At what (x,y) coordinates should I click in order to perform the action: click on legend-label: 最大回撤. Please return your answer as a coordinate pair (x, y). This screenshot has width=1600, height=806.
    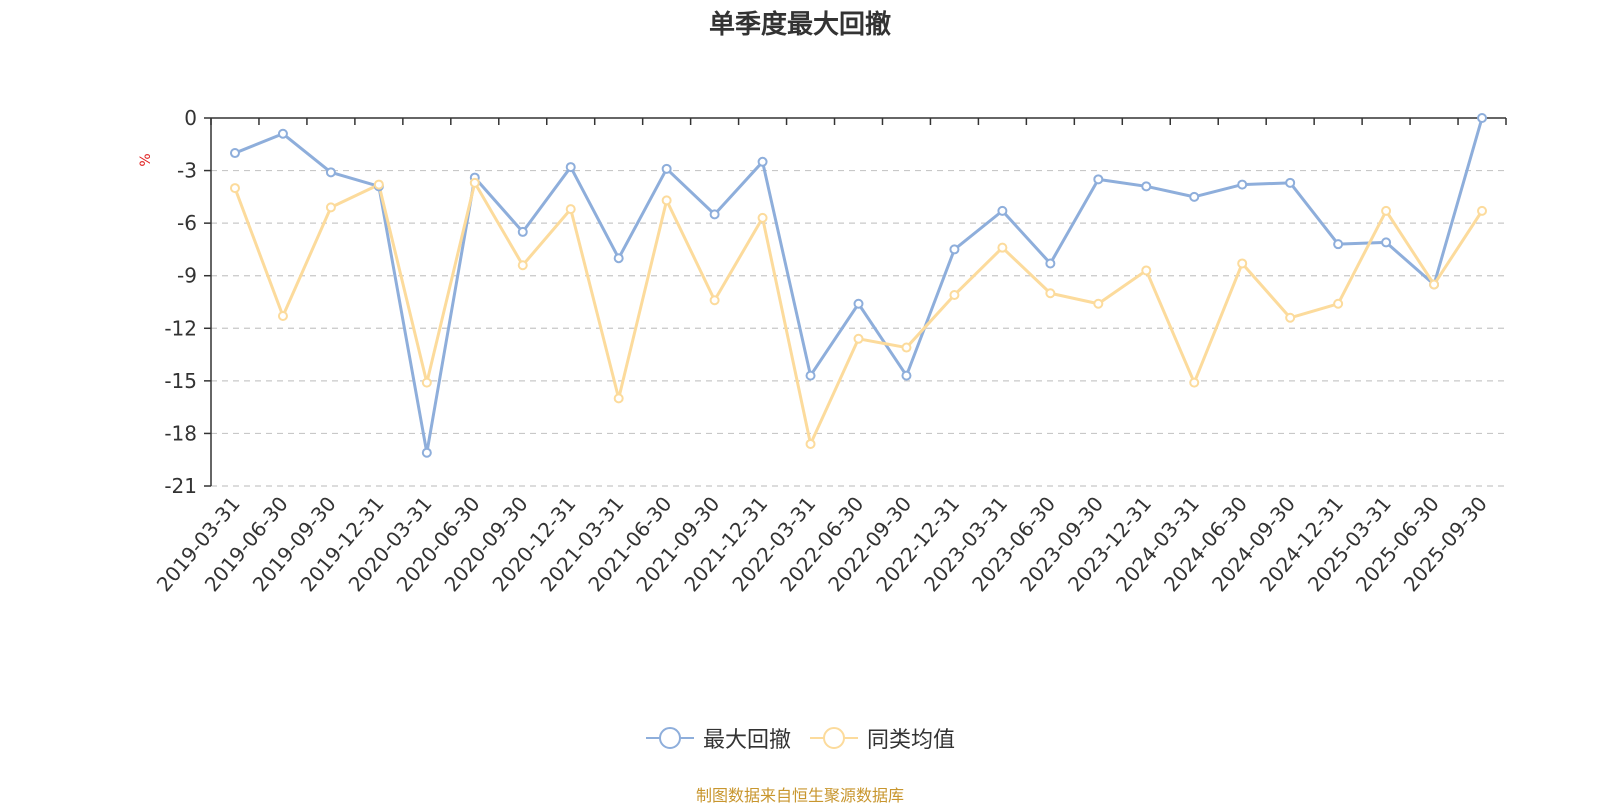
    Looking at the image, I should click on (746, 740).